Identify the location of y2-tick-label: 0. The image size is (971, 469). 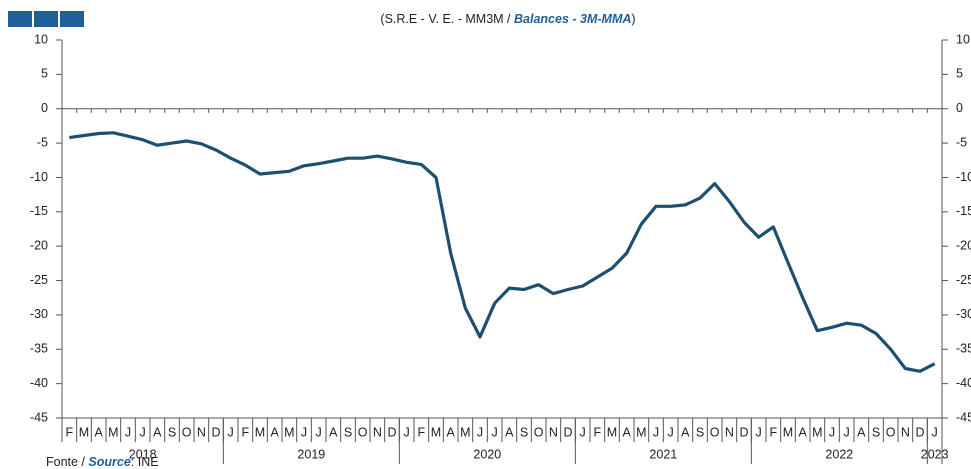
(959, 108).